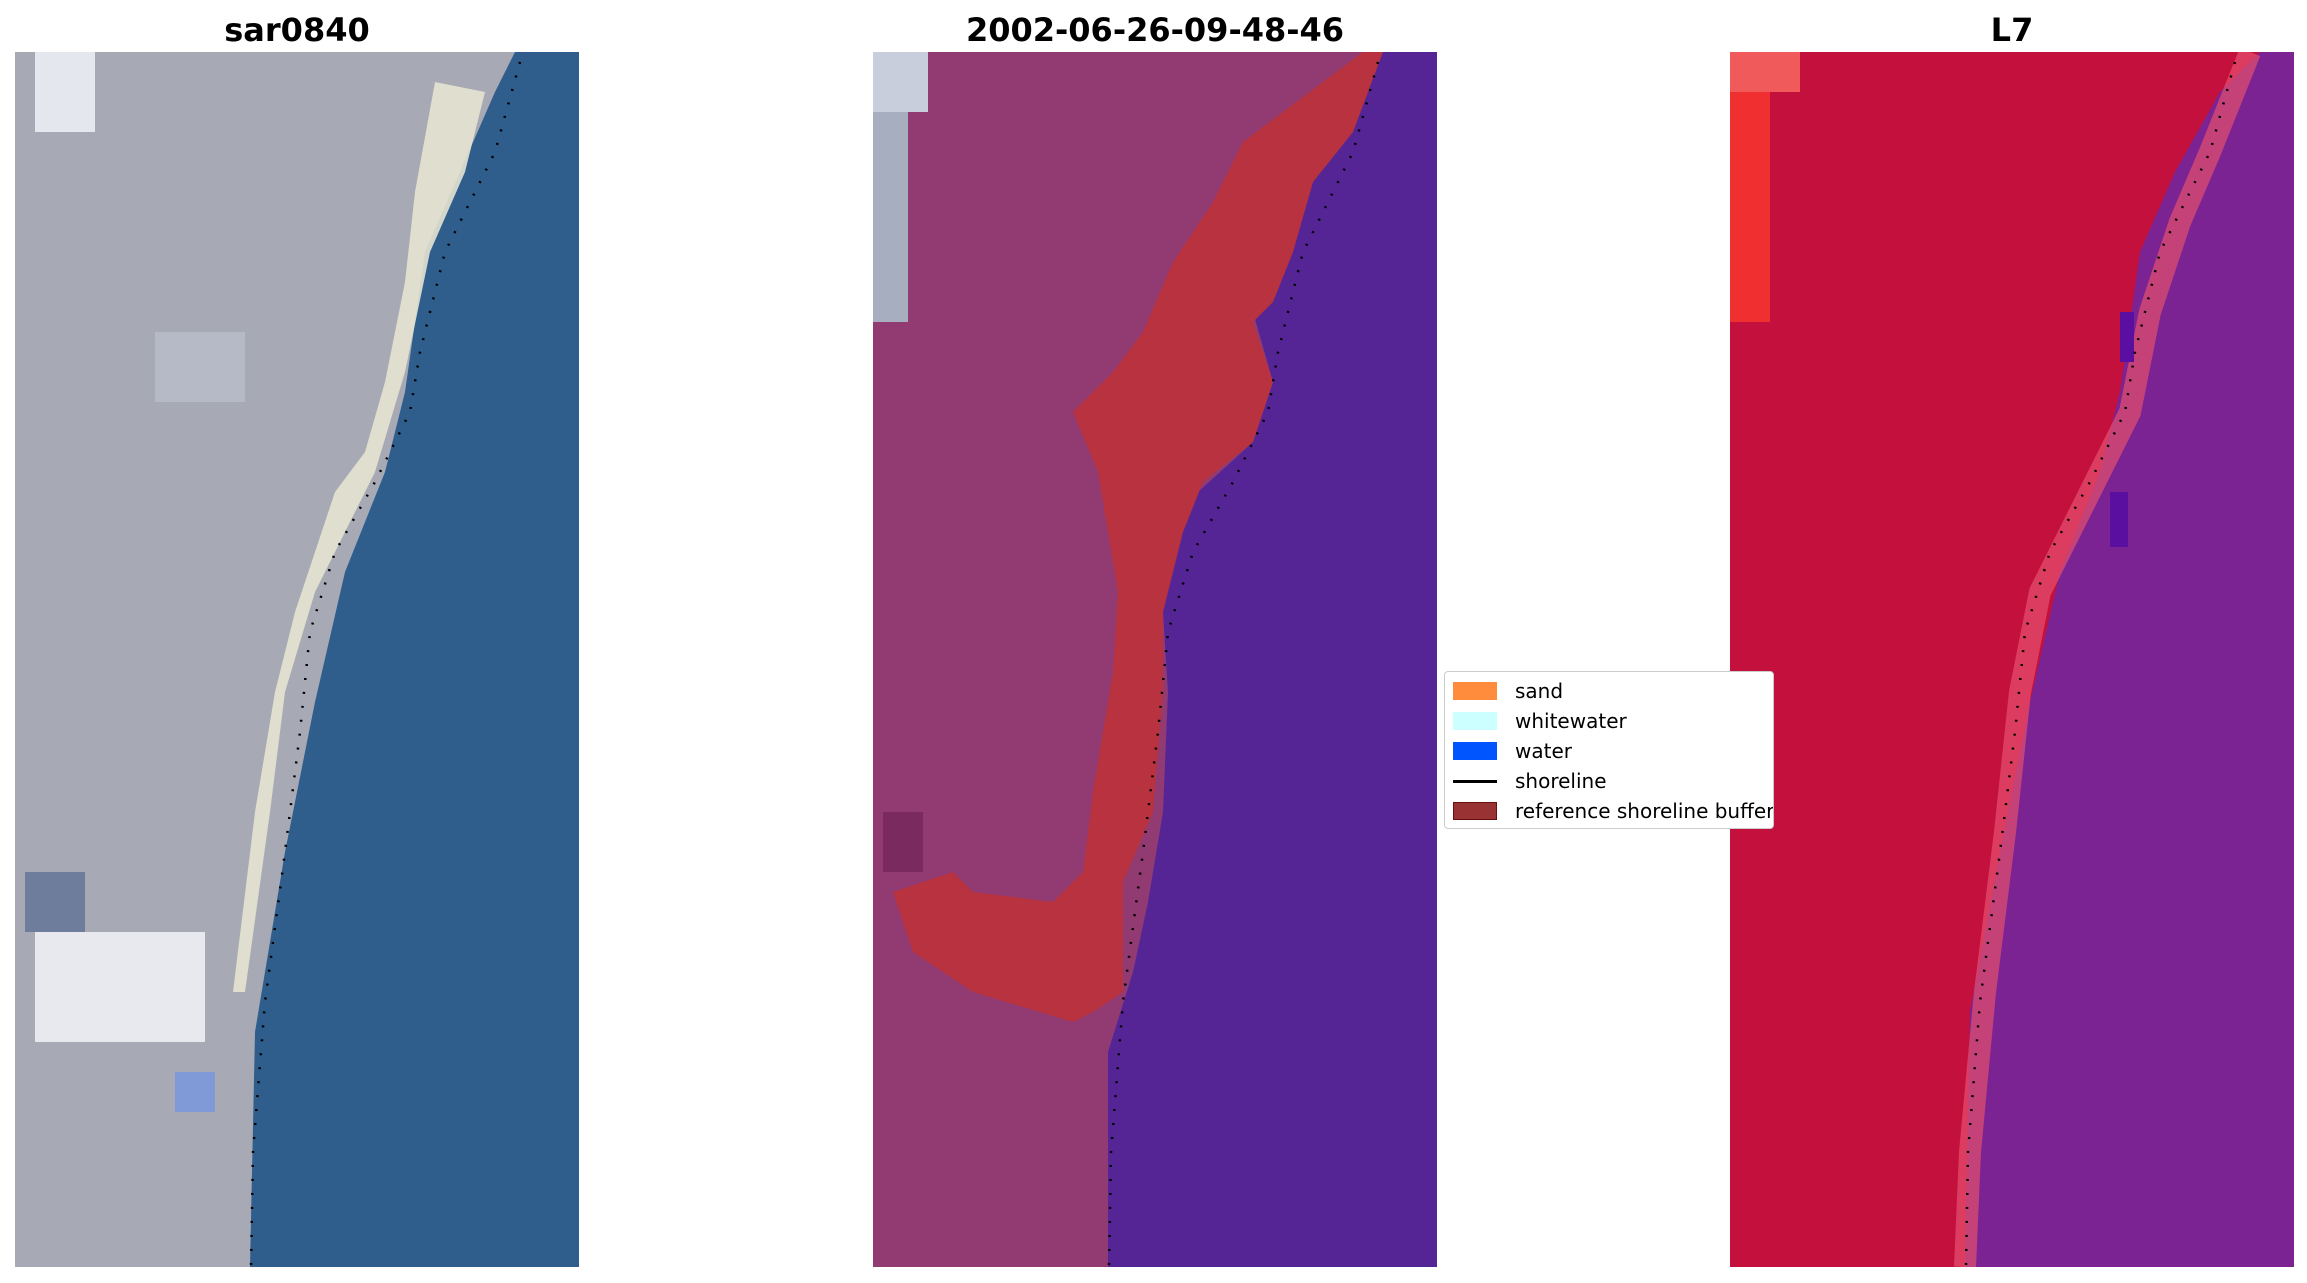 This screenshot has width=2307, height=1283. I want to click on panel-title-classified: 2002-06-26-09-48-46, so click(1155, 30).